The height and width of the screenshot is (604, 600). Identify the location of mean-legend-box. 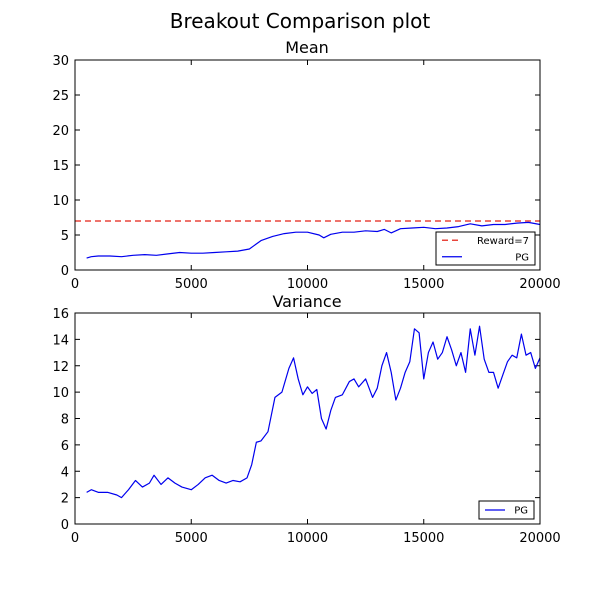
(485, 248).